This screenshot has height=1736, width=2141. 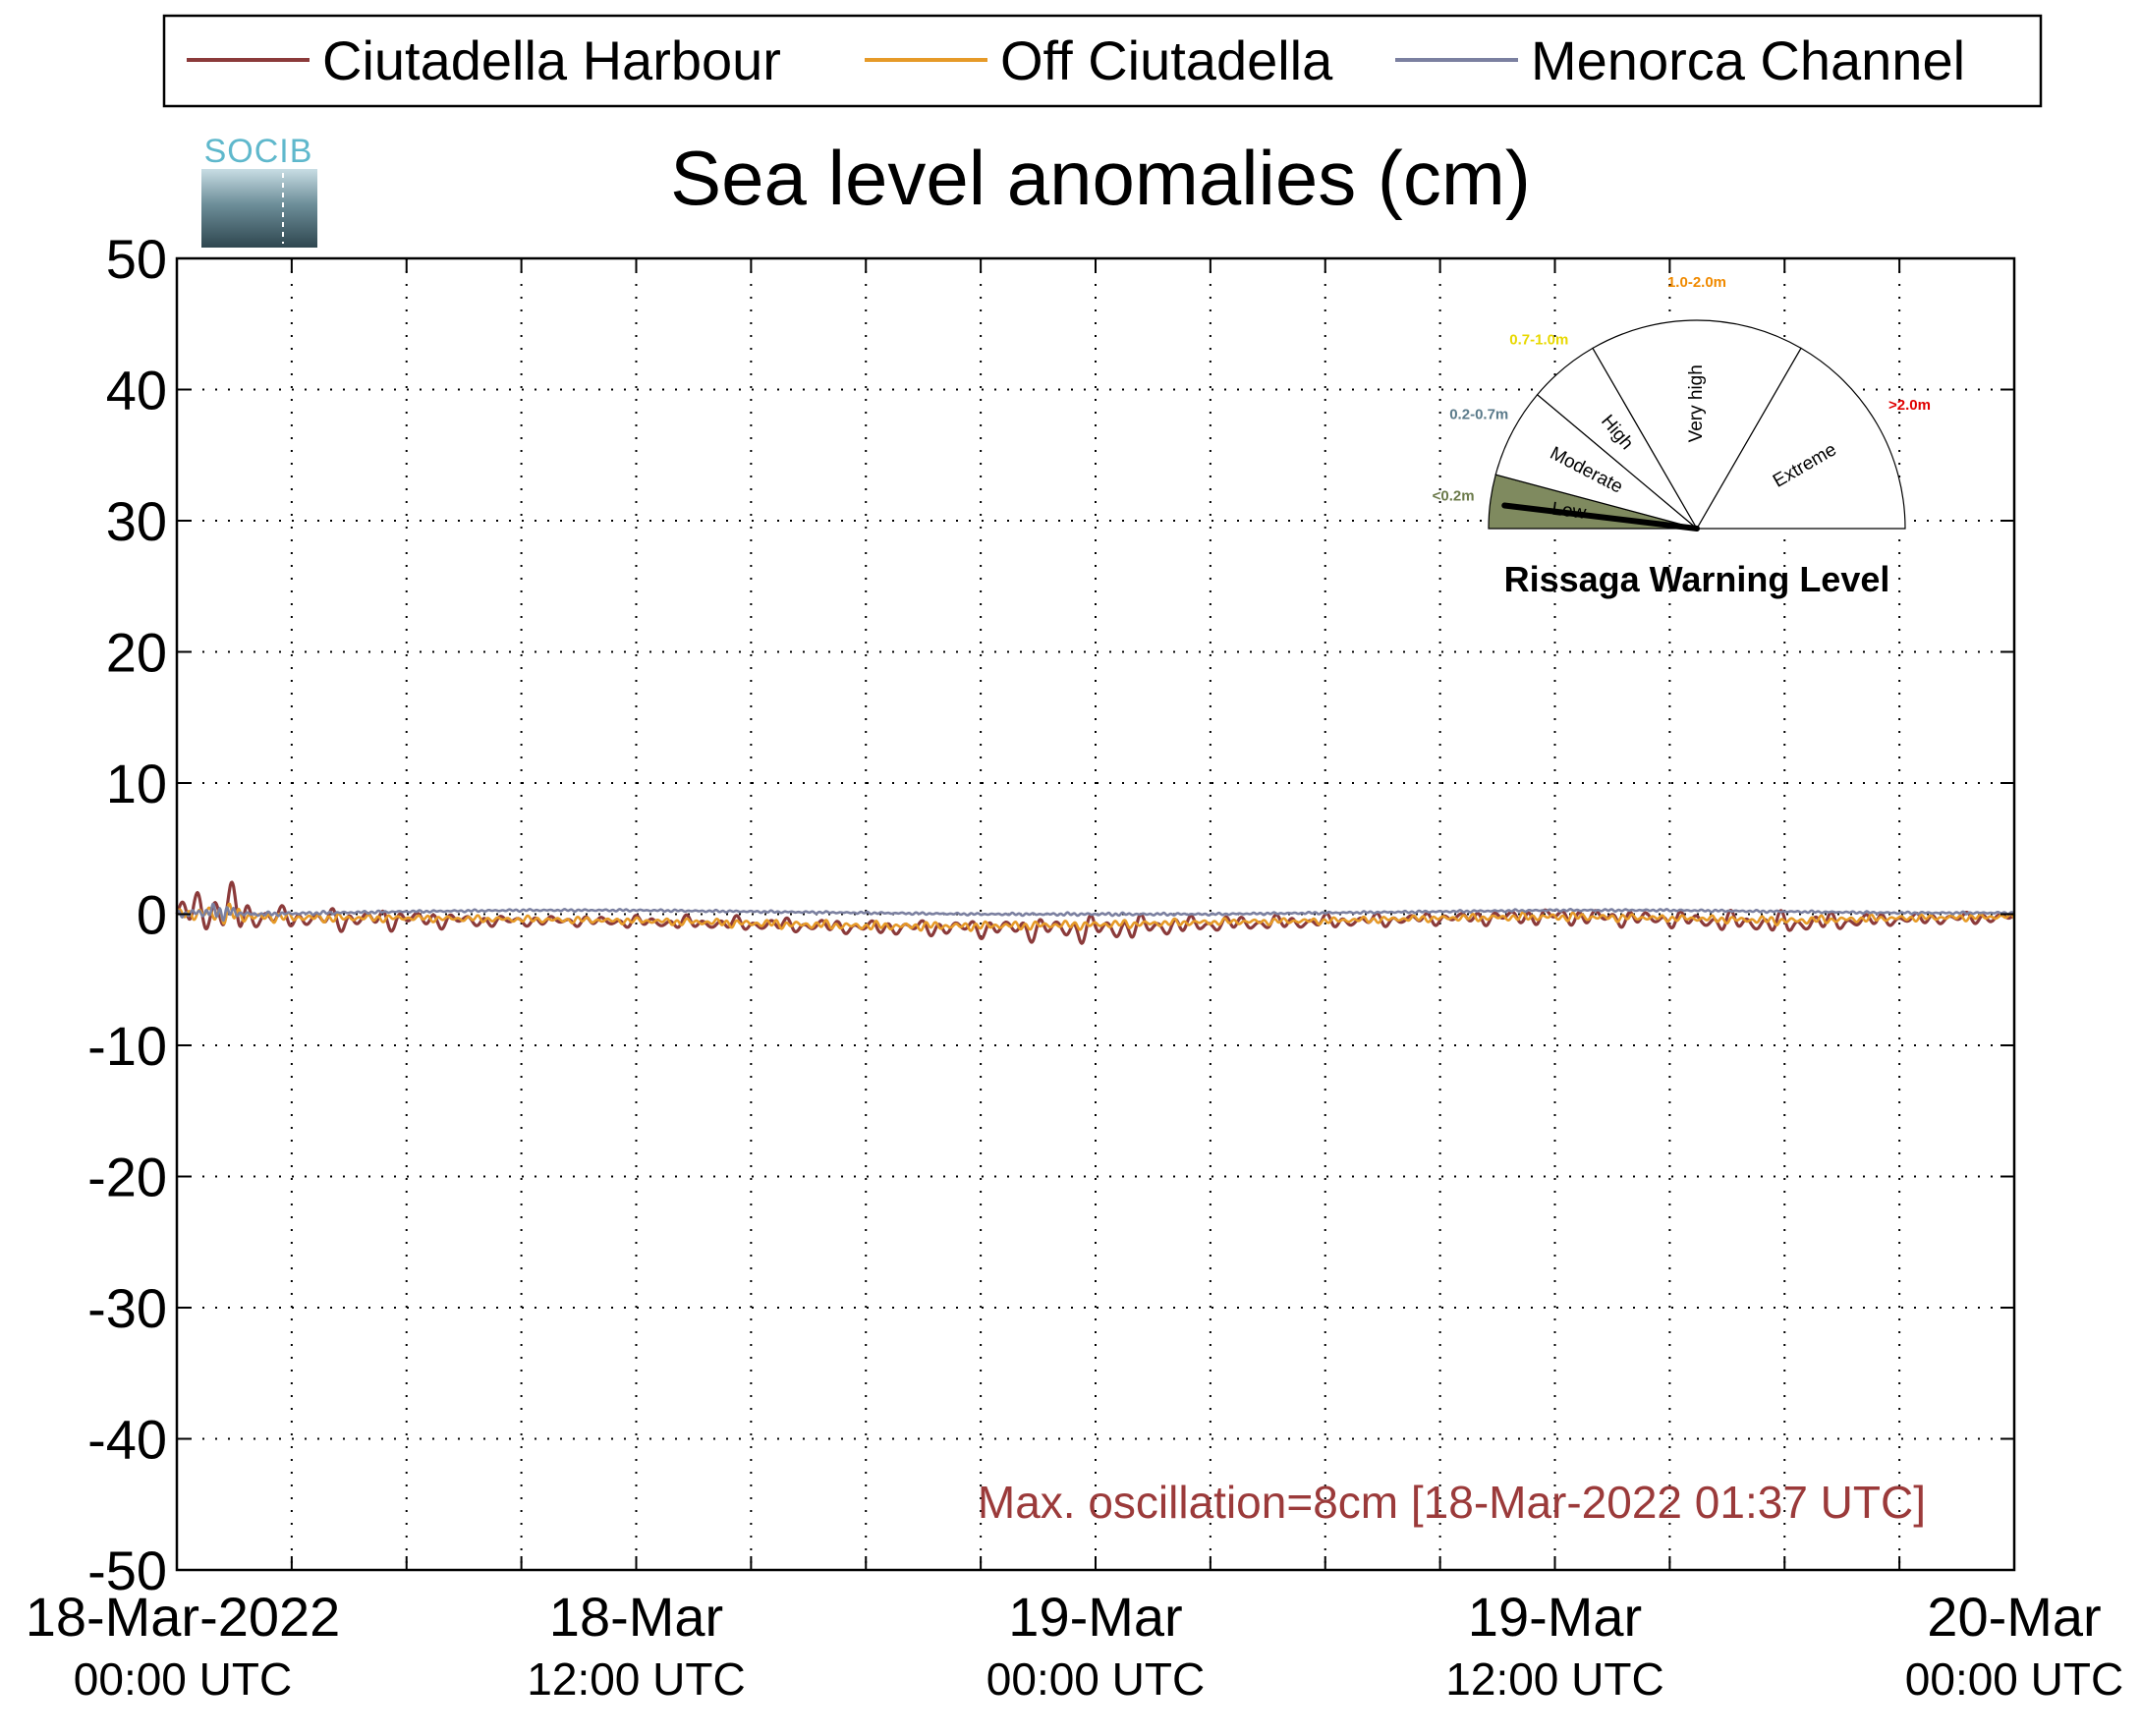 What do you see at coordinates (136, 521) in the screenshot?
I see `y-tick-label: 30` at bounding box center [136, 521].